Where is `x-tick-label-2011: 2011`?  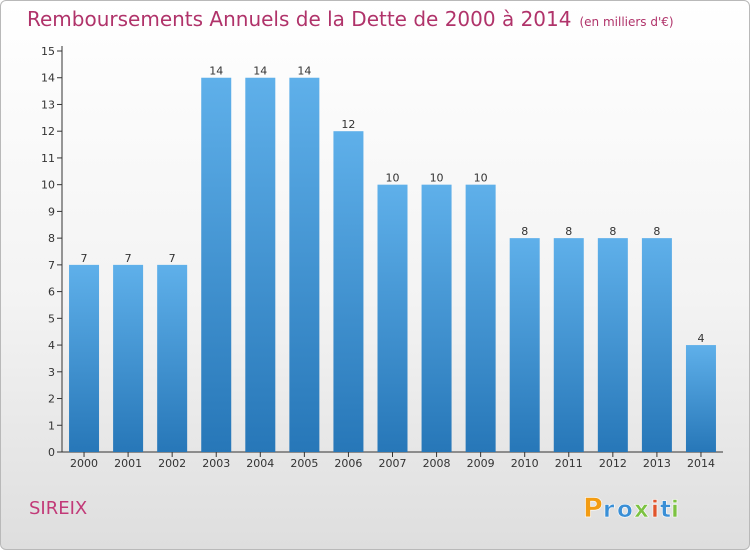 x-tick-label-2011: 2011 is located at coordinates (569, 463).